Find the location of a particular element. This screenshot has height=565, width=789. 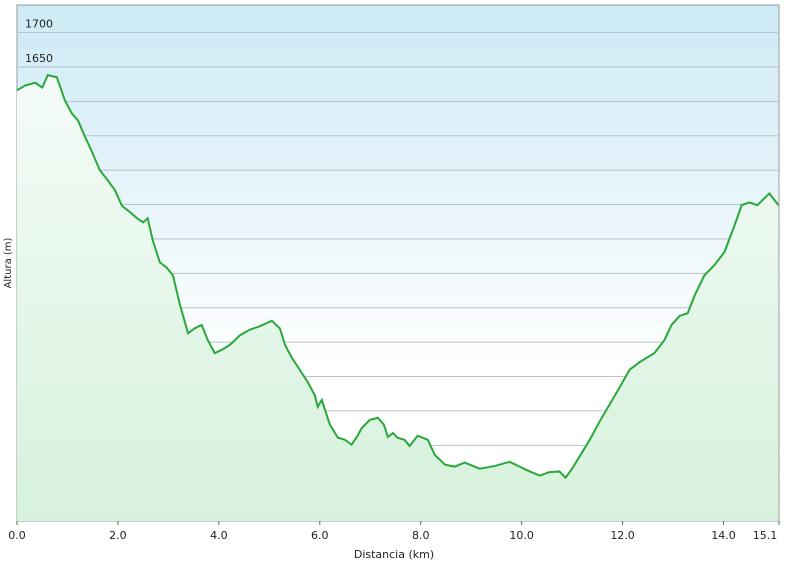

x-tick-label: 4.0 is located at coordinates (219, 535).